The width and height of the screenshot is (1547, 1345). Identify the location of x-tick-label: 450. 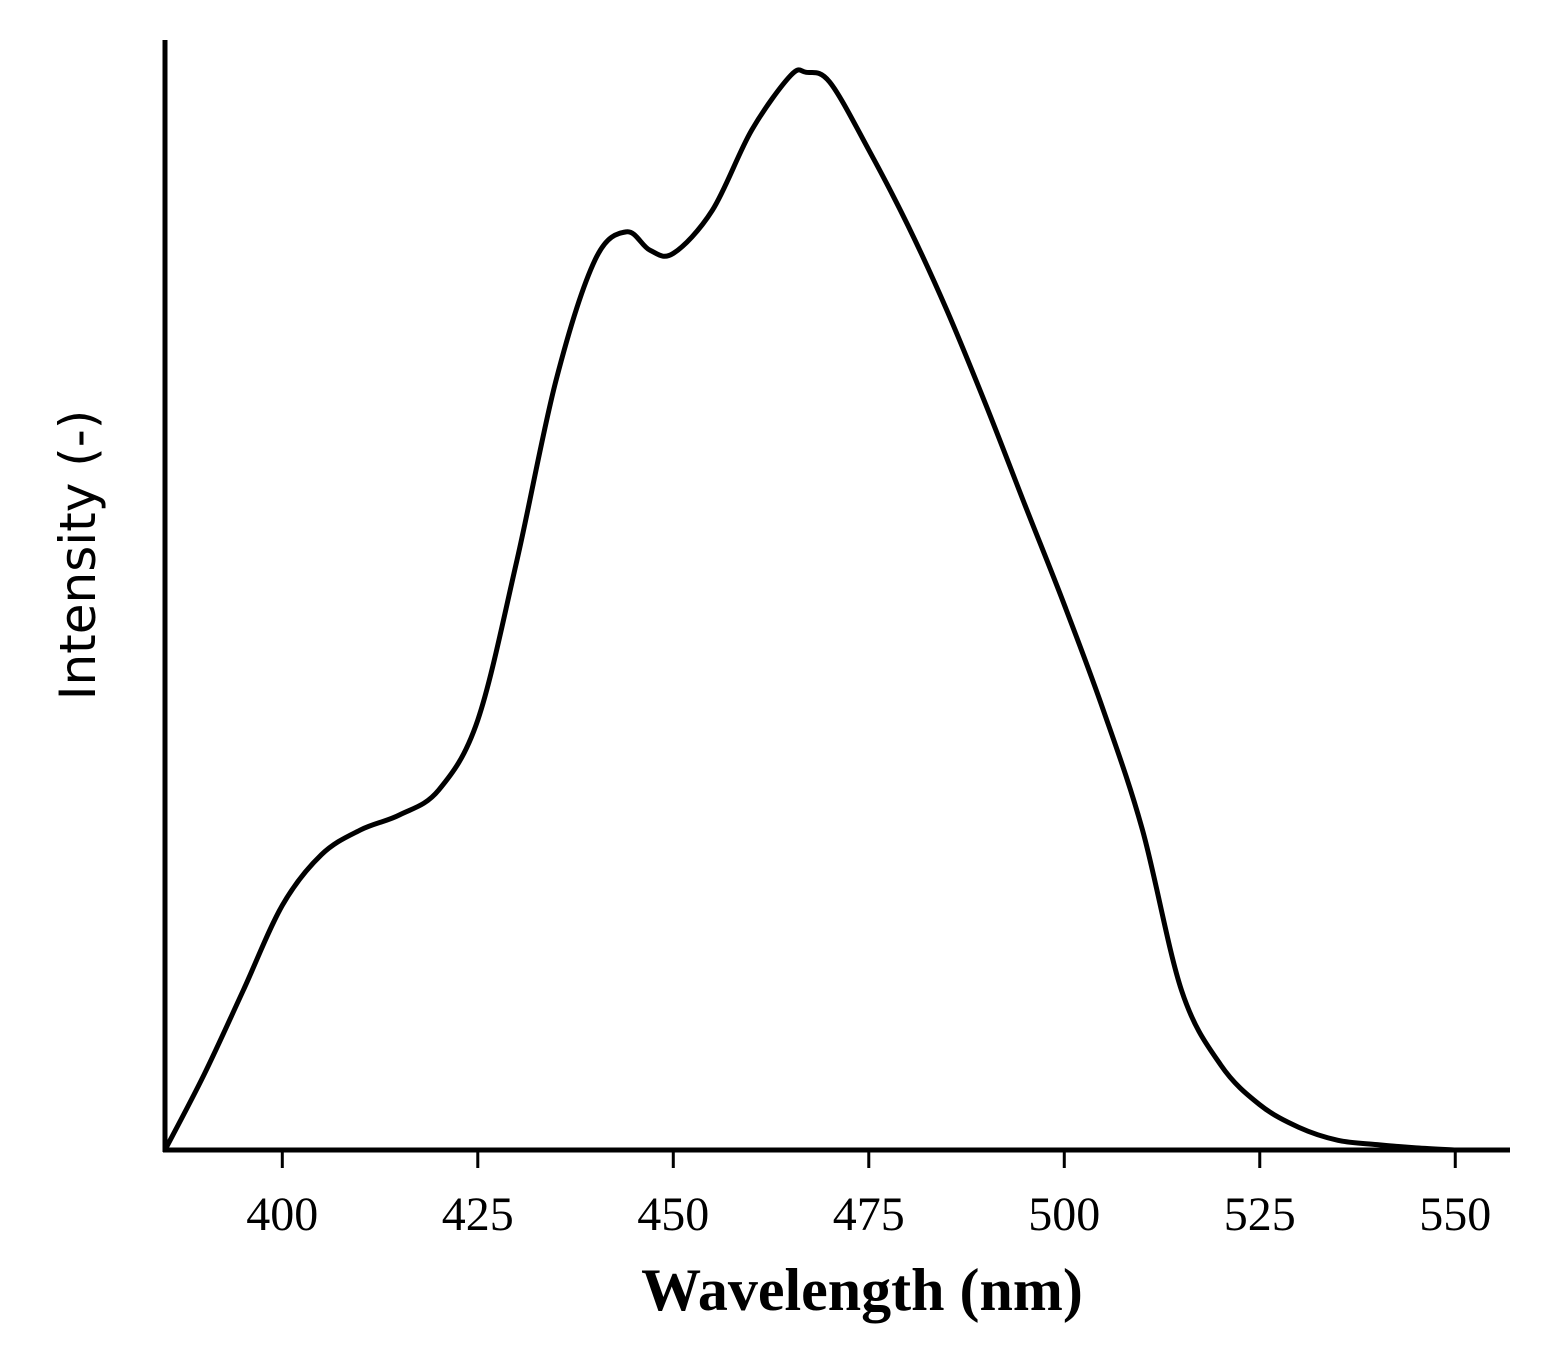
(673, 1214).